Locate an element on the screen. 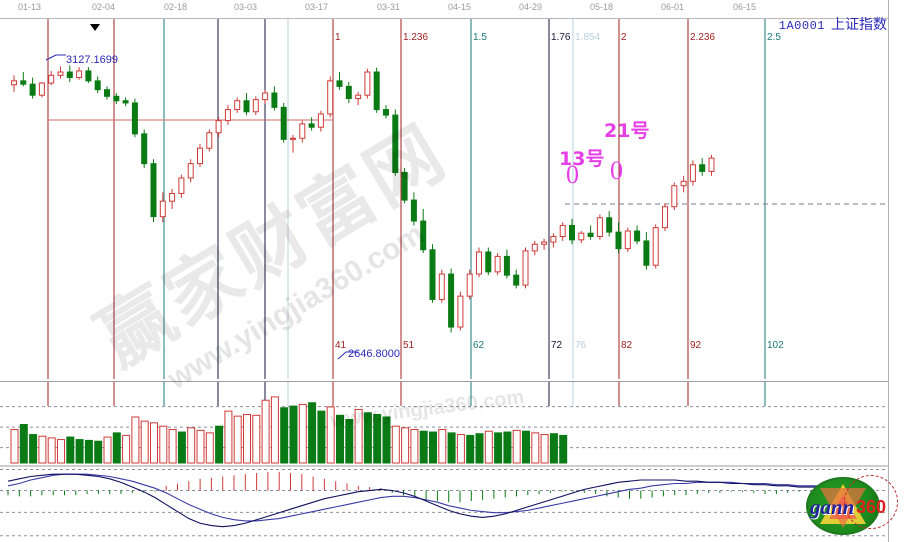 The width and height of the screenshot is (905, 542). date-tick-7: 04-29 is located at coordinates (531, 7).